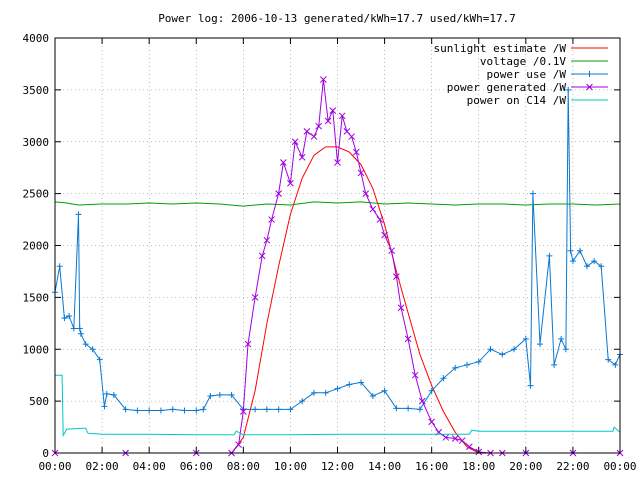 The width and height of the screenshot is (640, 480). What do you see at coordinates (589, 74) in the screenshot?
I see `legend-marker` at bounding box center [589, 74].